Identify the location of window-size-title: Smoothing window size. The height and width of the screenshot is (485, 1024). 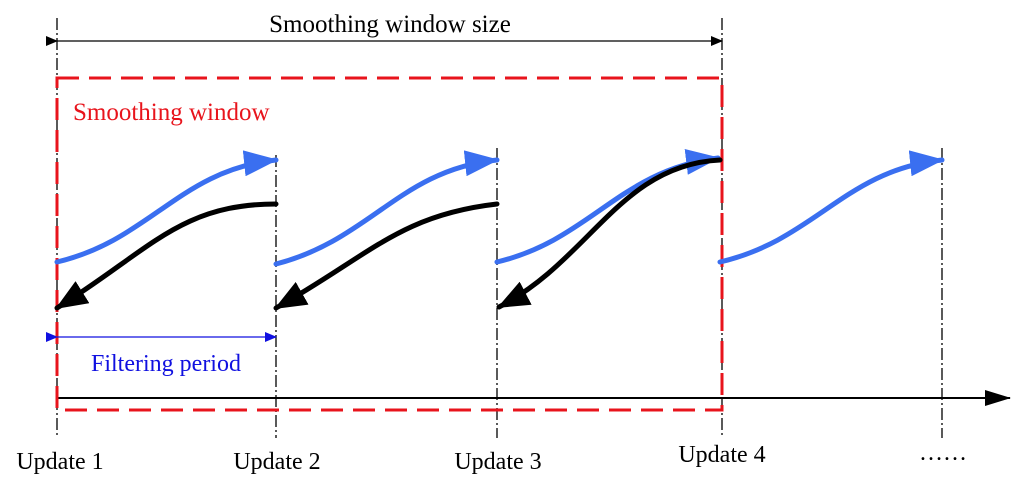
(390, 24).